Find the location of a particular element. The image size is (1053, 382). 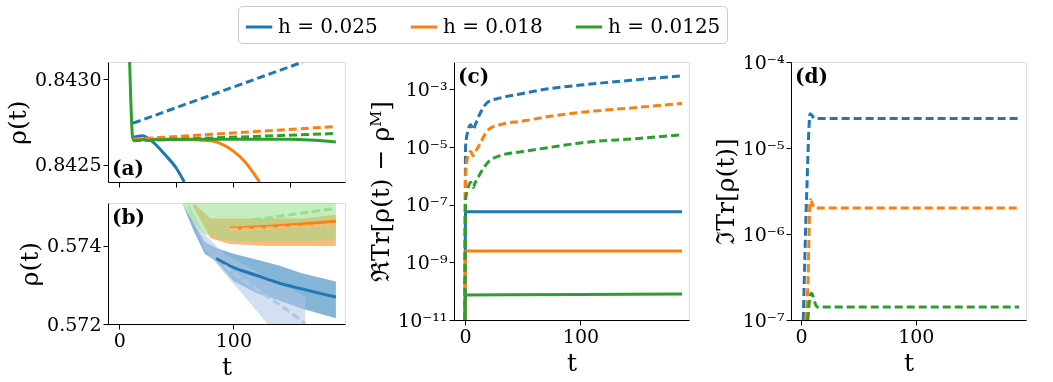

y-tick-label: 0.574 is located at coordinates (74, 245).